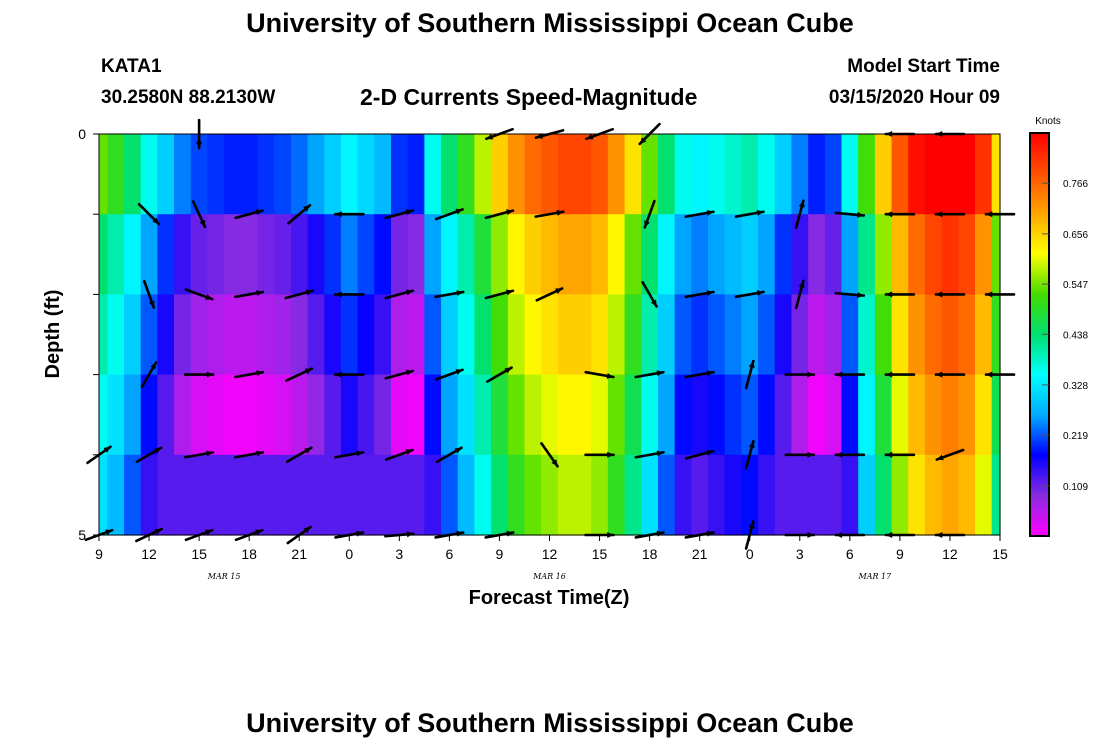 This screenshot has height=750, width=1100. Describe the element at coordinates (549, 576) in the screenshot. I see `x-date-label: MAR 16` at that location.